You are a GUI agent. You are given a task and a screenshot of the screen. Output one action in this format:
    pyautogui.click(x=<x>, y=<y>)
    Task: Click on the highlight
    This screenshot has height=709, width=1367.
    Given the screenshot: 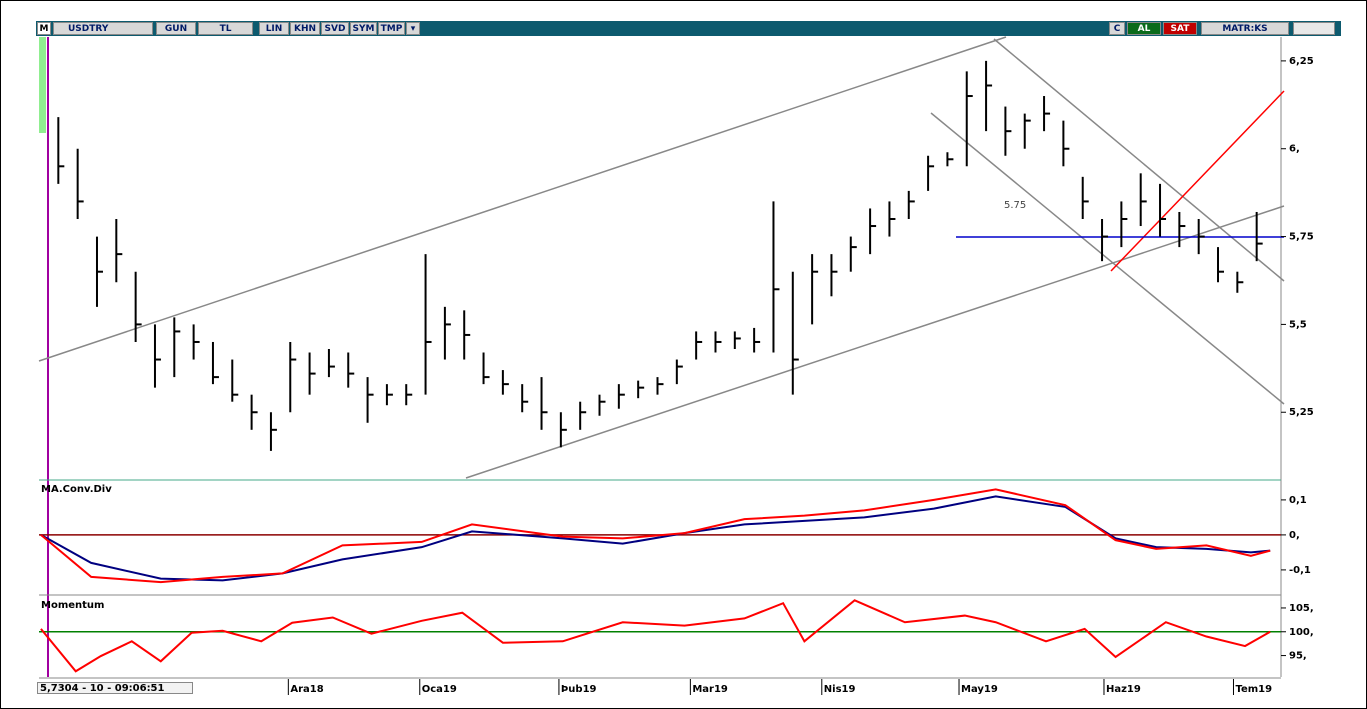 What is the action you would take?
    pyautogui.click(x=42, y=85)
    